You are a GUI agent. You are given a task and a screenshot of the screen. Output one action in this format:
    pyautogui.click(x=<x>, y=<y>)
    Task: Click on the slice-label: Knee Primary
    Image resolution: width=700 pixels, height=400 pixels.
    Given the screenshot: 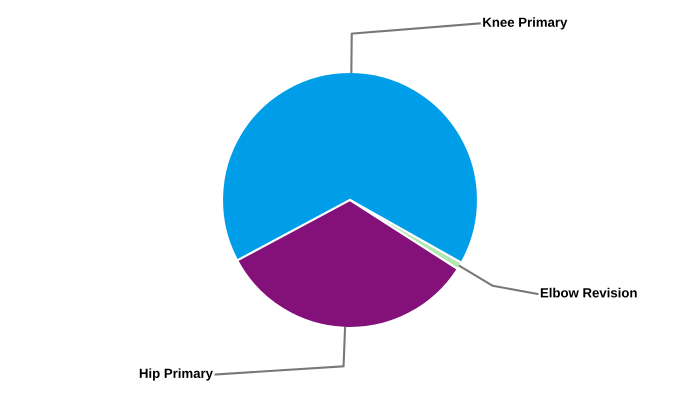 What is the action you would take?
    pyautogui.click(x=525, y=23)
    